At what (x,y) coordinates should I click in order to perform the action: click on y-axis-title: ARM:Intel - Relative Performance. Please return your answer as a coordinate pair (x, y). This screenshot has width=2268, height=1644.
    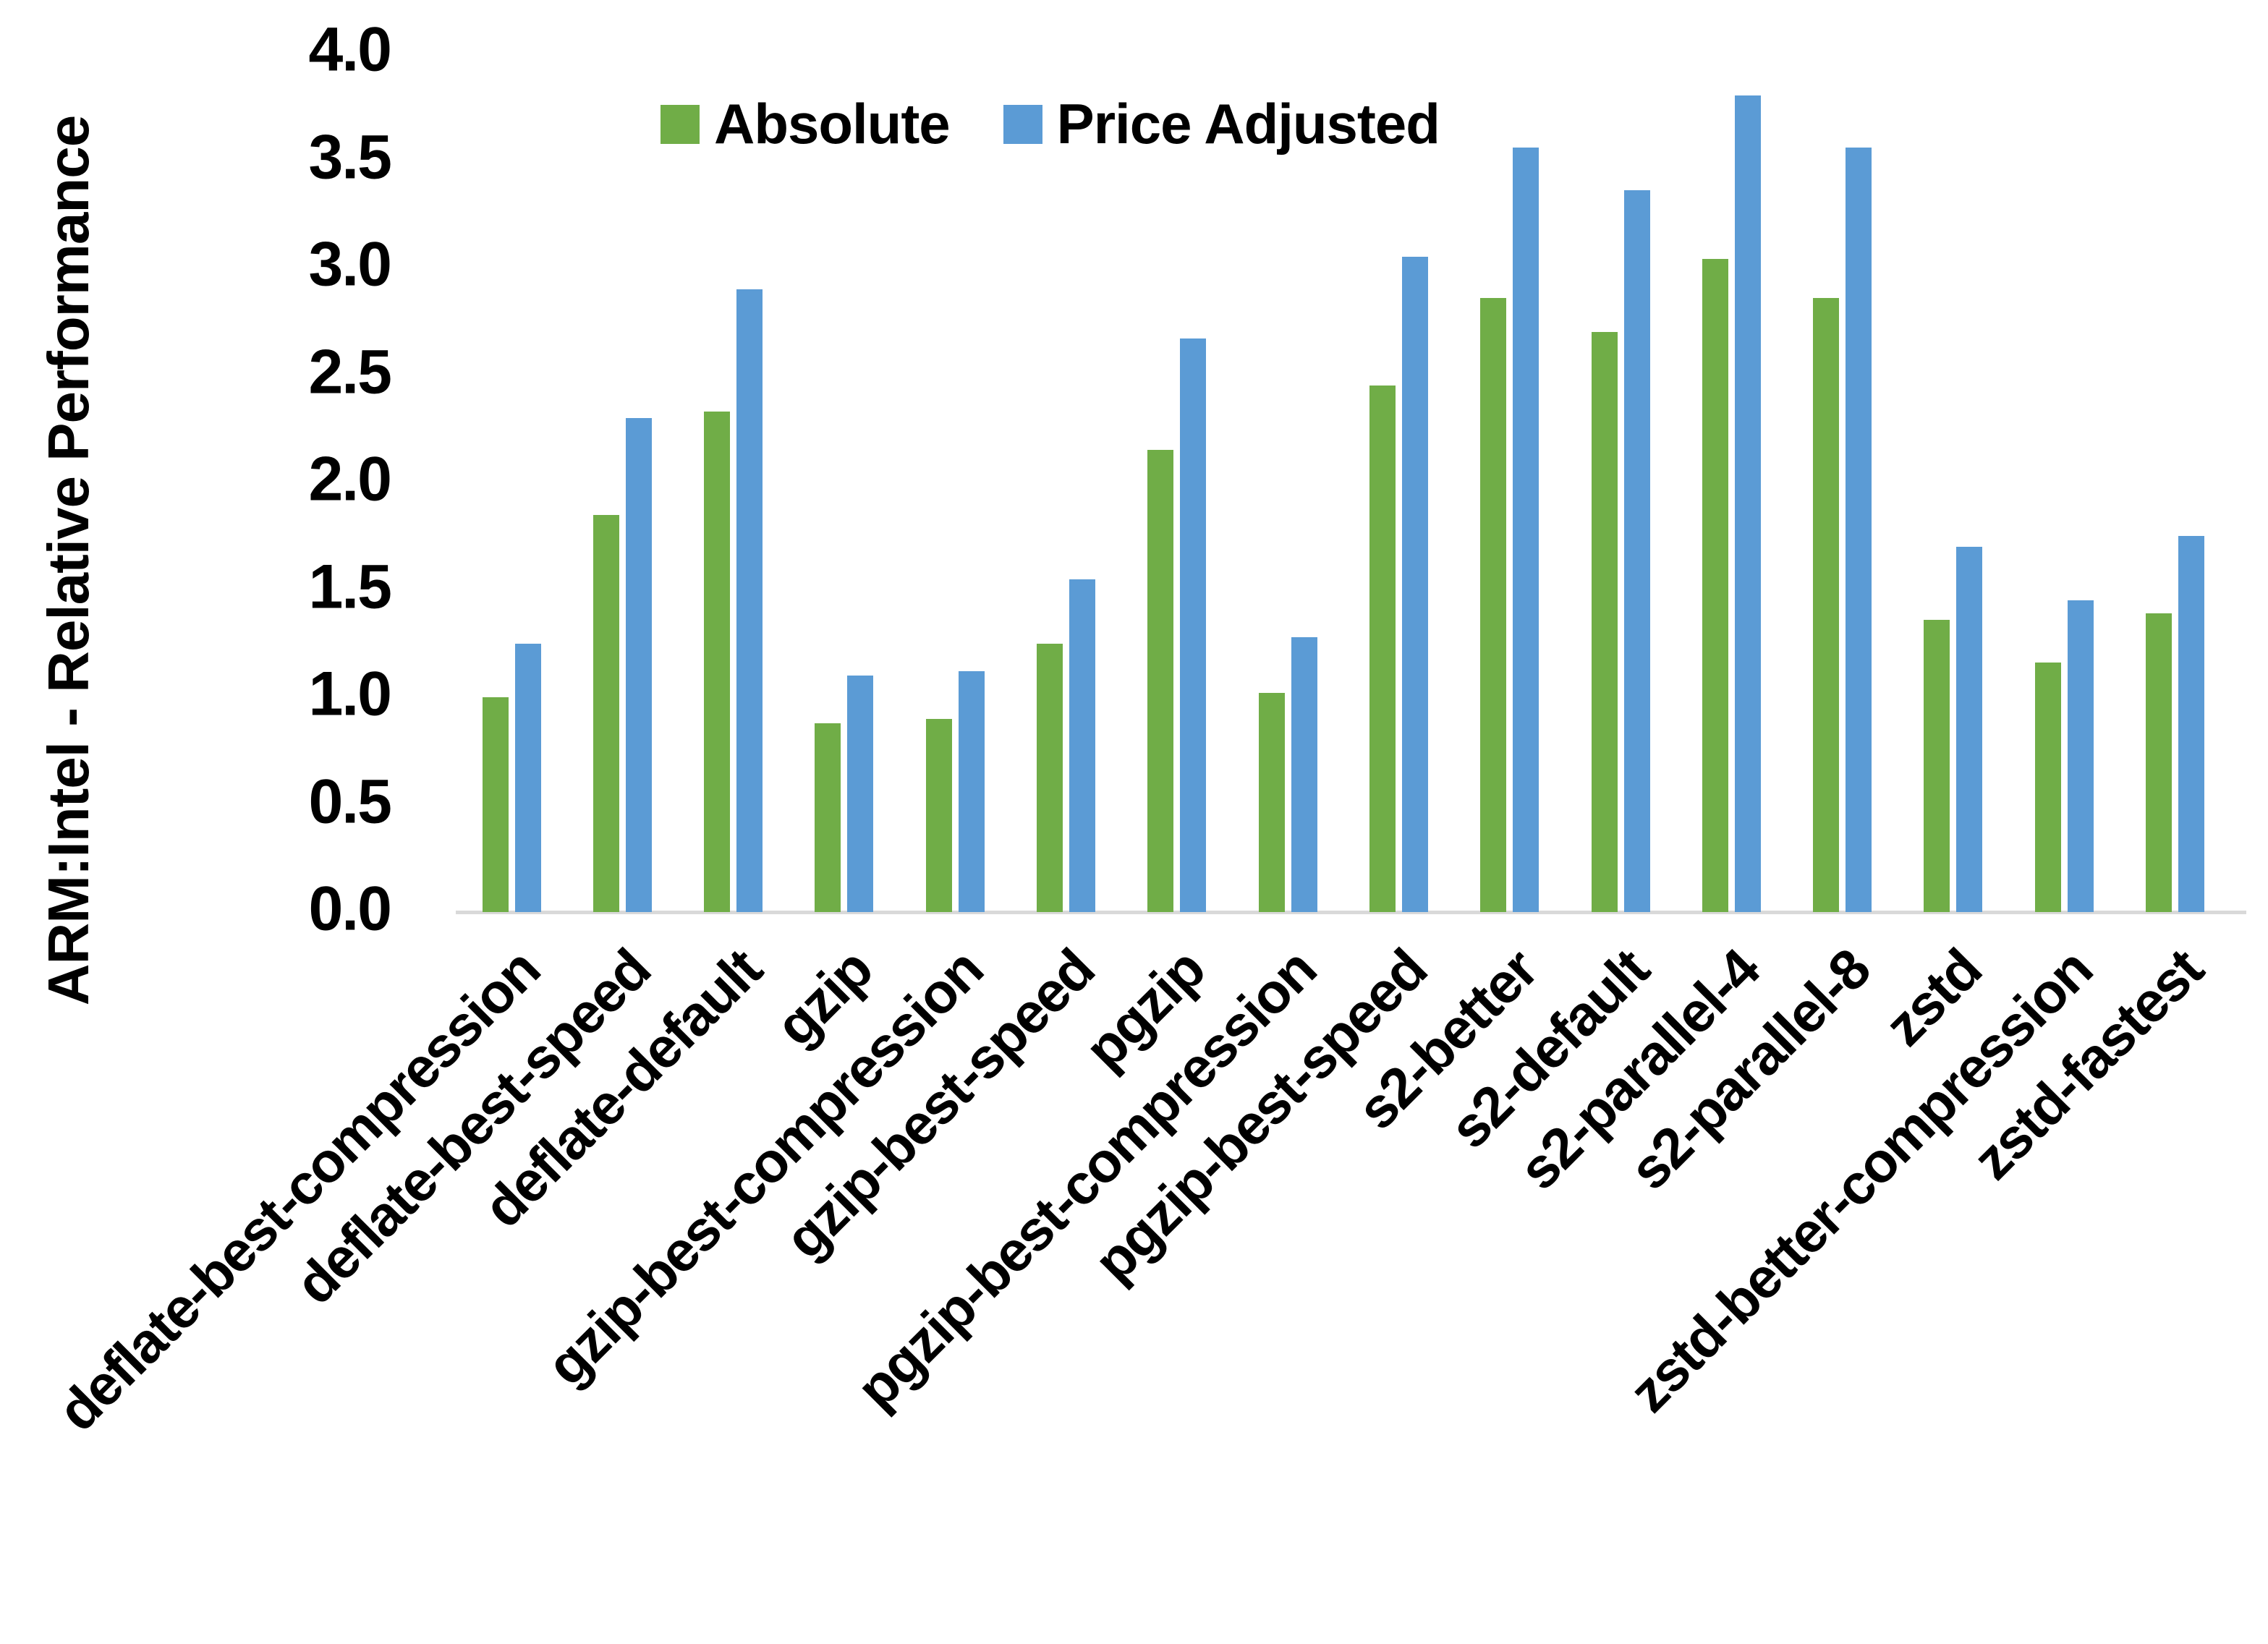
    Looking at the image, I should click on (68, 560).